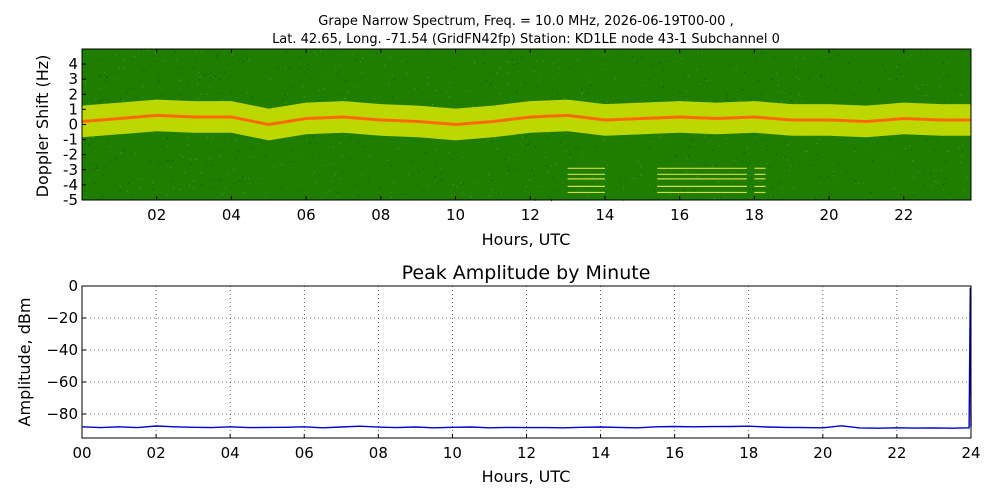 The image size is (1000, 500). What do you see at coordinates (604, 215) in the screenshot?
I see `x-tick-label: 14` at bounding box center [604, 215].